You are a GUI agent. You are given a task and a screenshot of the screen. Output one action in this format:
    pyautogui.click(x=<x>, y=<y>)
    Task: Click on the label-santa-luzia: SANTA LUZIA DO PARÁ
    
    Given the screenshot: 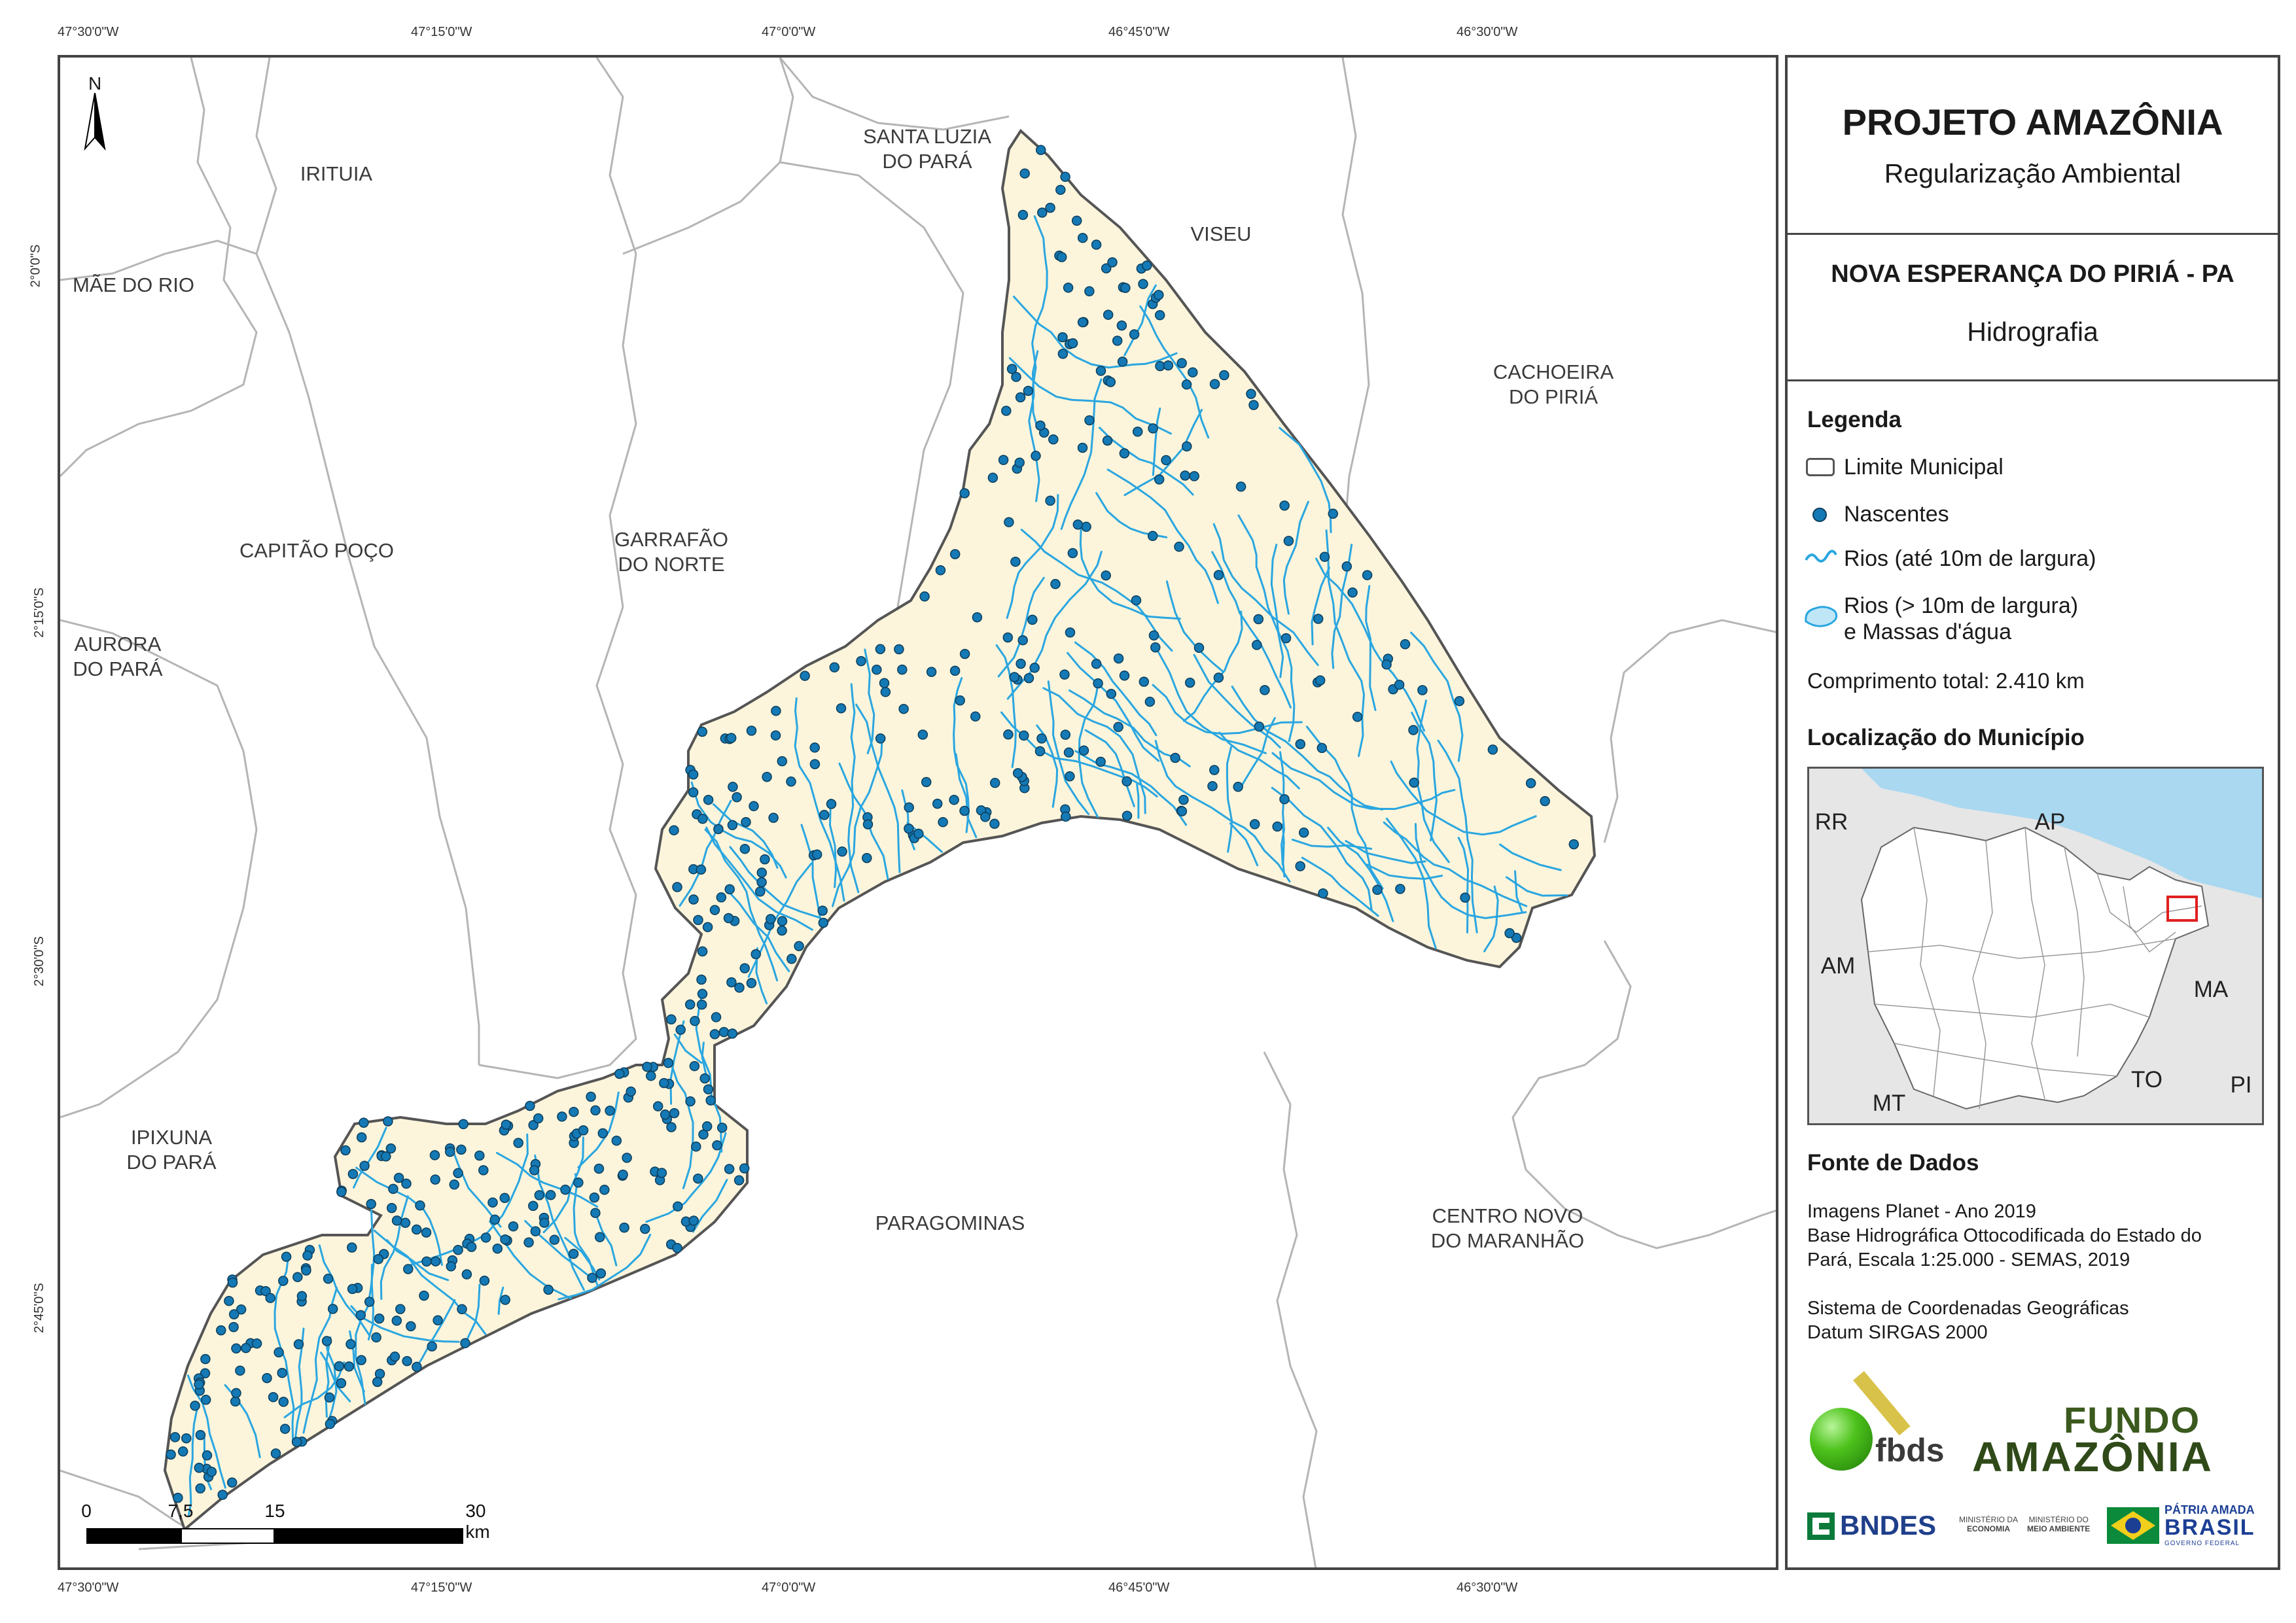 What is the action you would take?
    pyautogui.click(x=927, y=149)
    